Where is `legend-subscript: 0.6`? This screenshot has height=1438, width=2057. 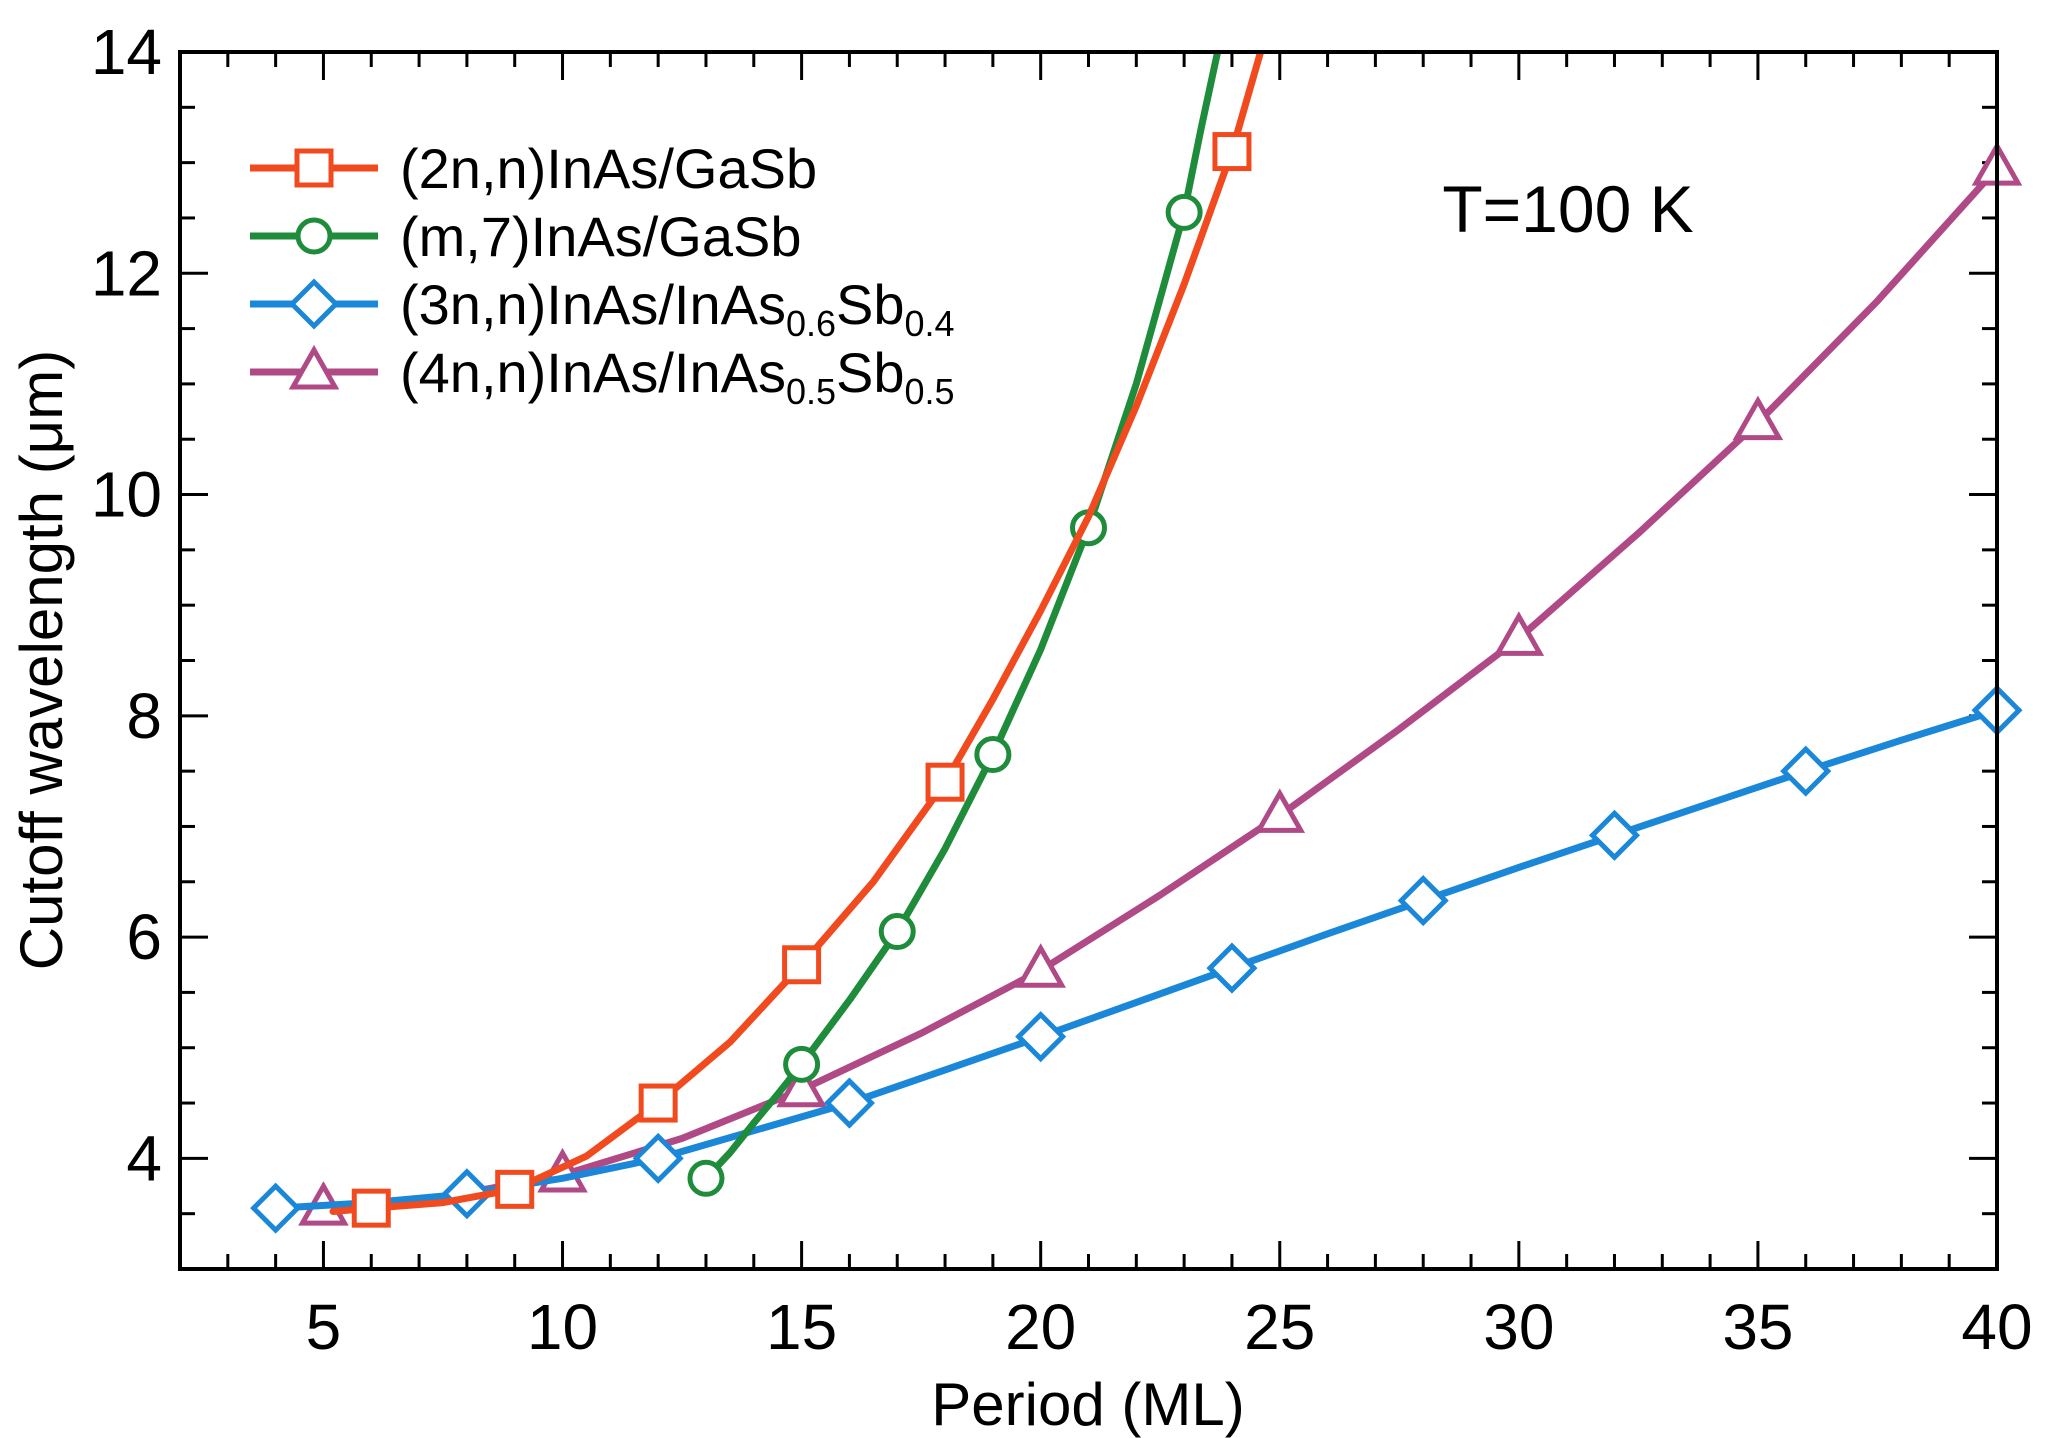
legend-subscript: 0.6 is located at coordinates (811, 323).